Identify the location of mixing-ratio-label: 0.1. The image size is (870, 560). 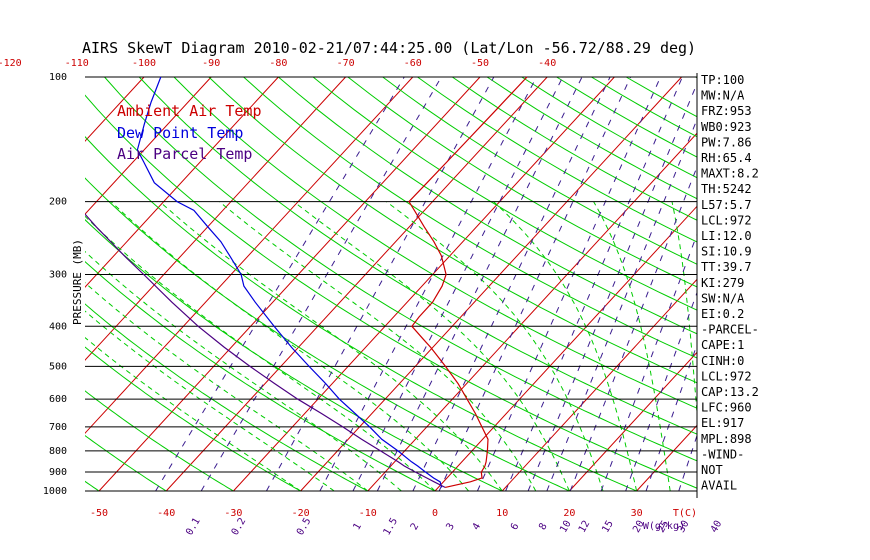
(193, 526).